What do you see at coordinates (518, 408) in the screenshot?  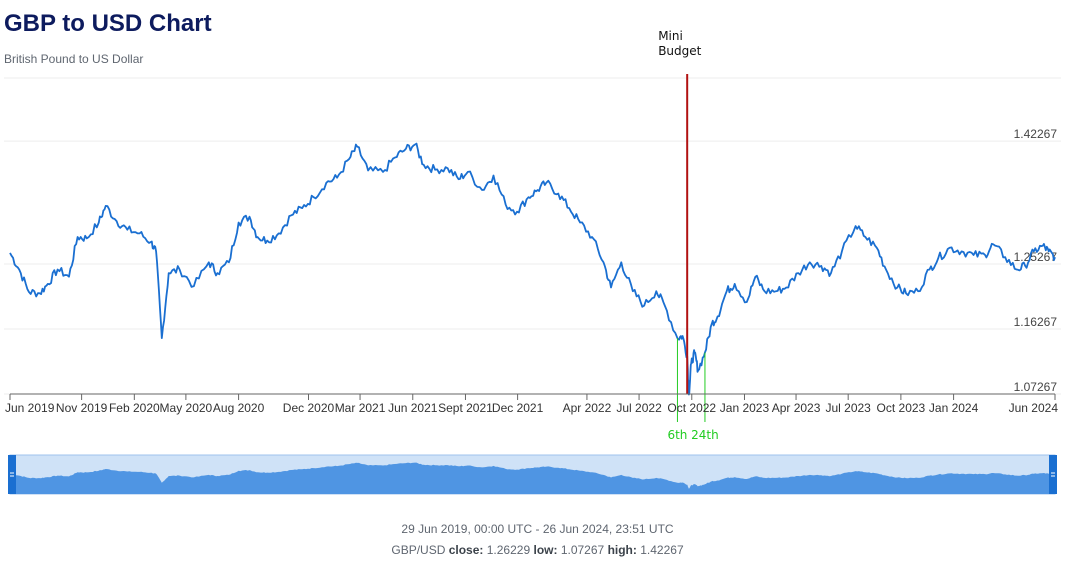 I see `x-tick-label: Dec 2021` at bounding box center [518, 408].